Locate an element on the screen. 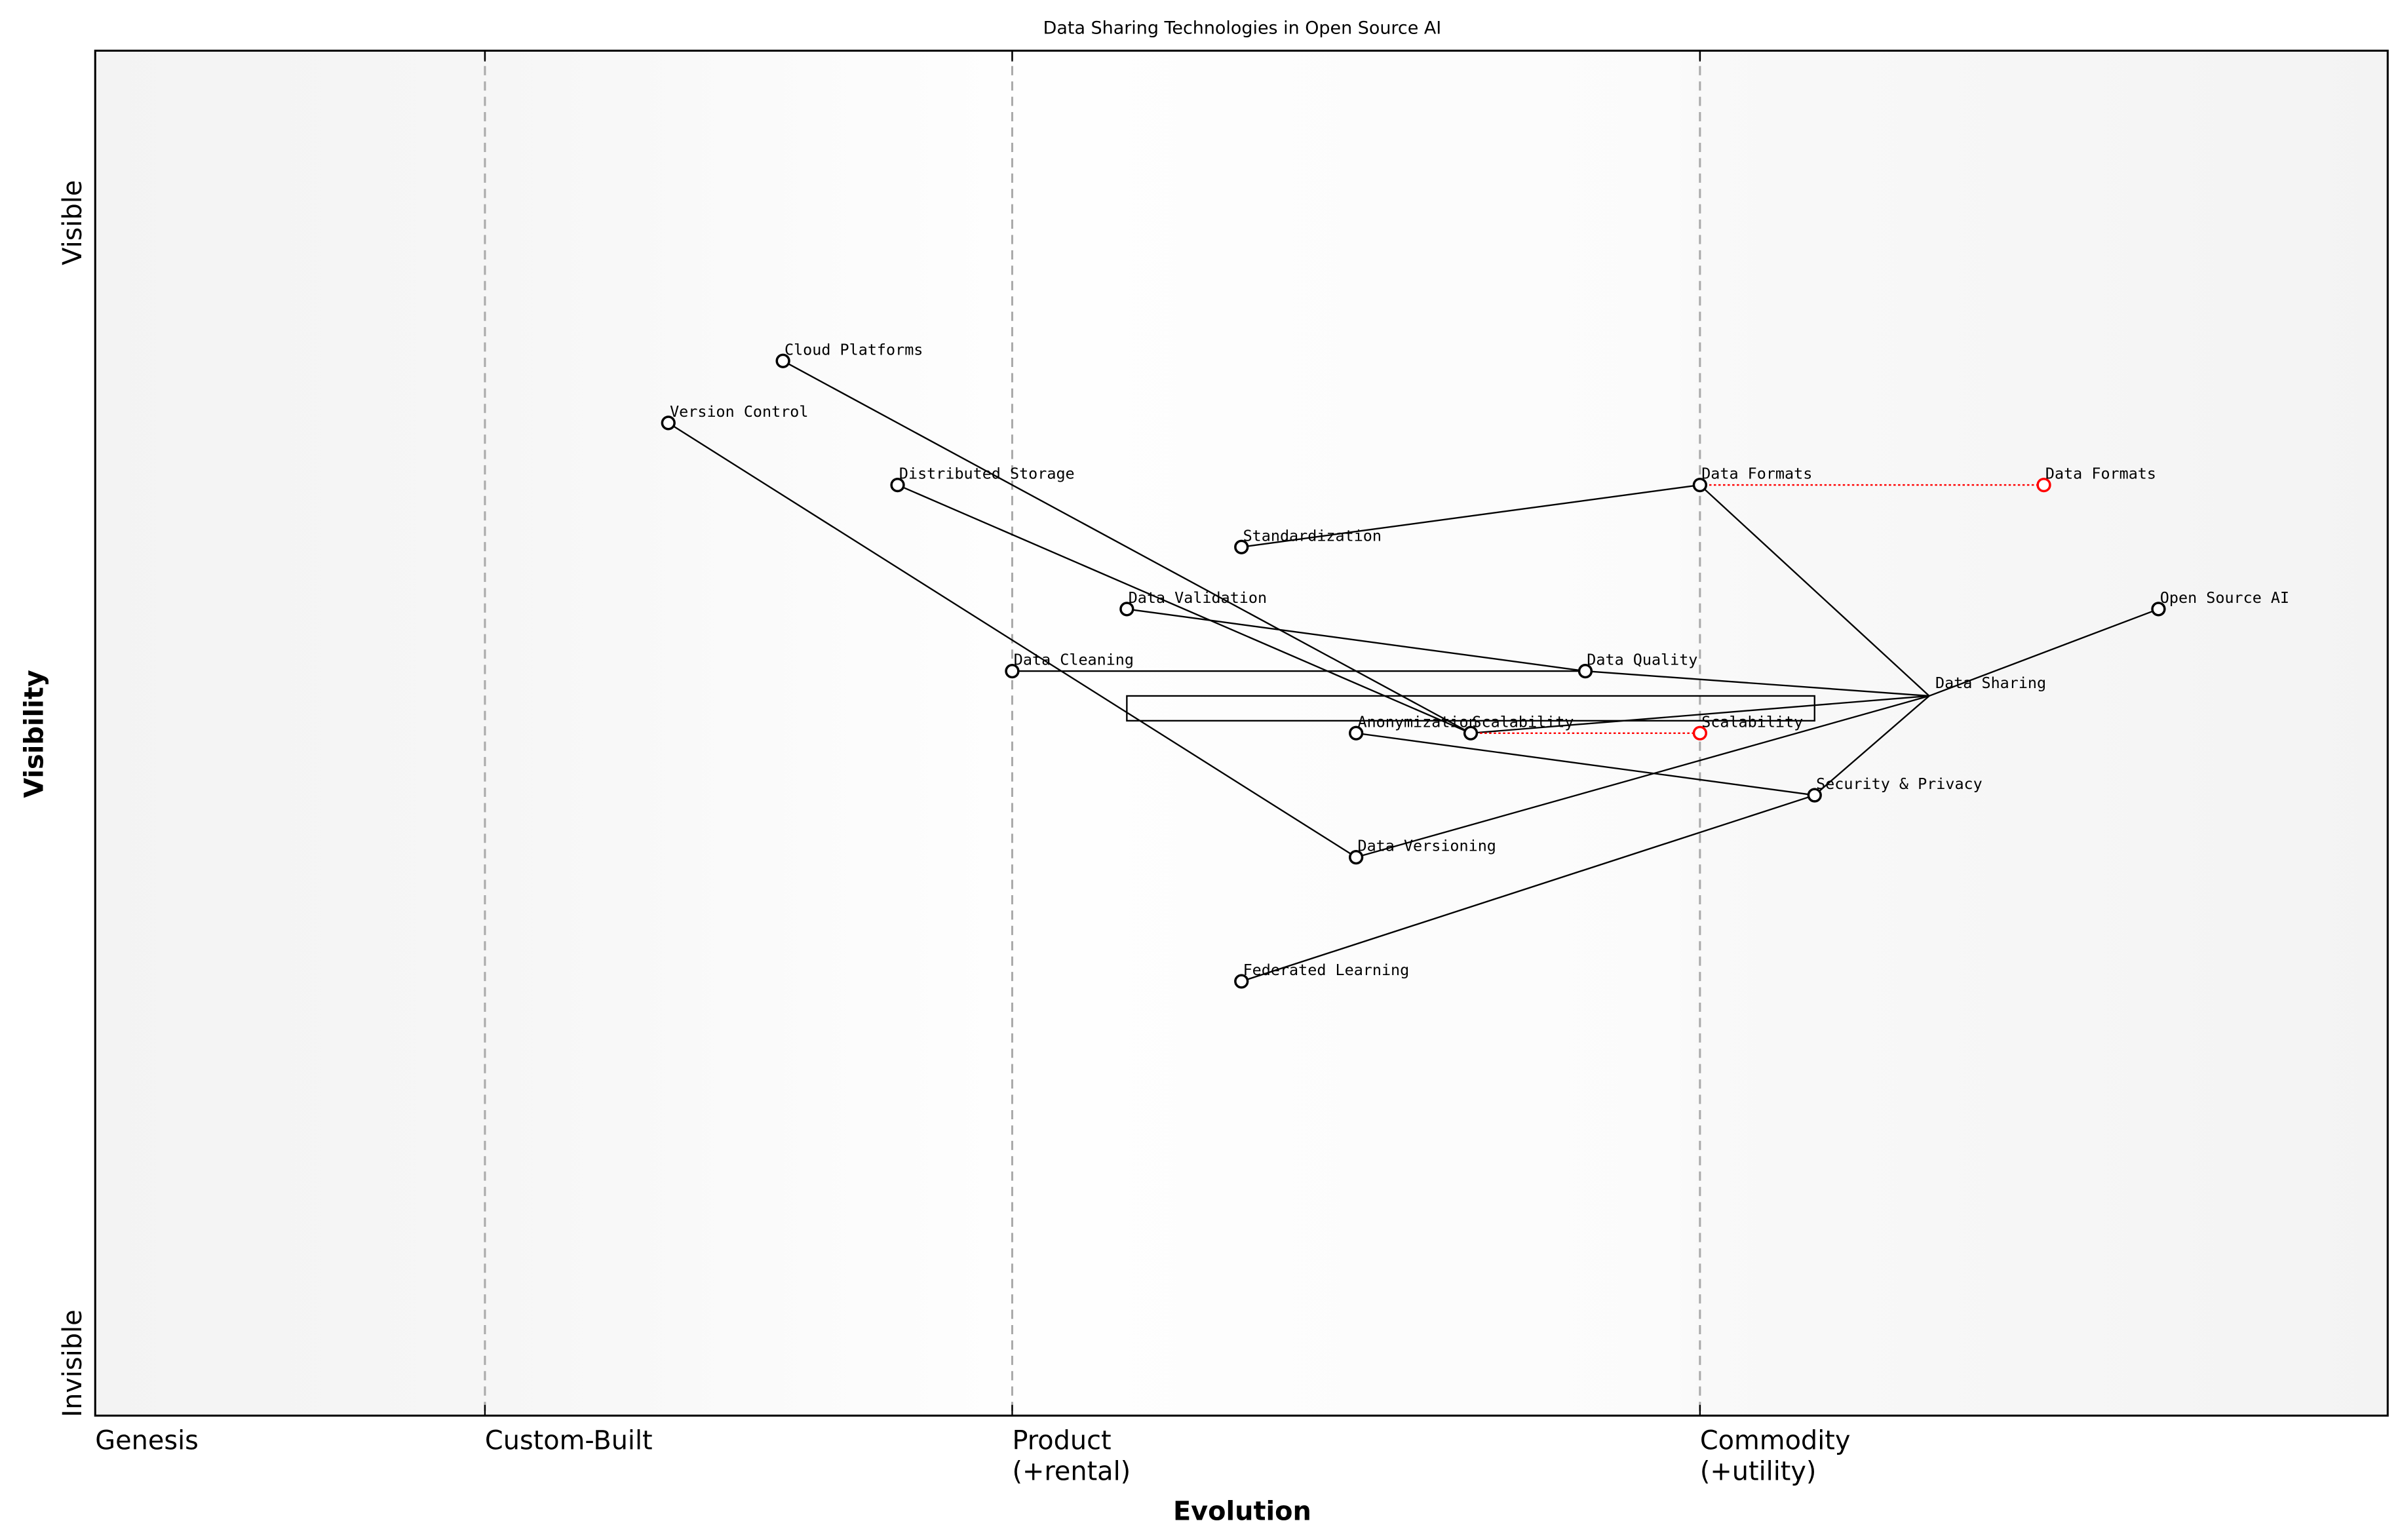 This screenshot has height=1540, width=2400. component-label: Open Source AI is located at coordinates (2224, 597).